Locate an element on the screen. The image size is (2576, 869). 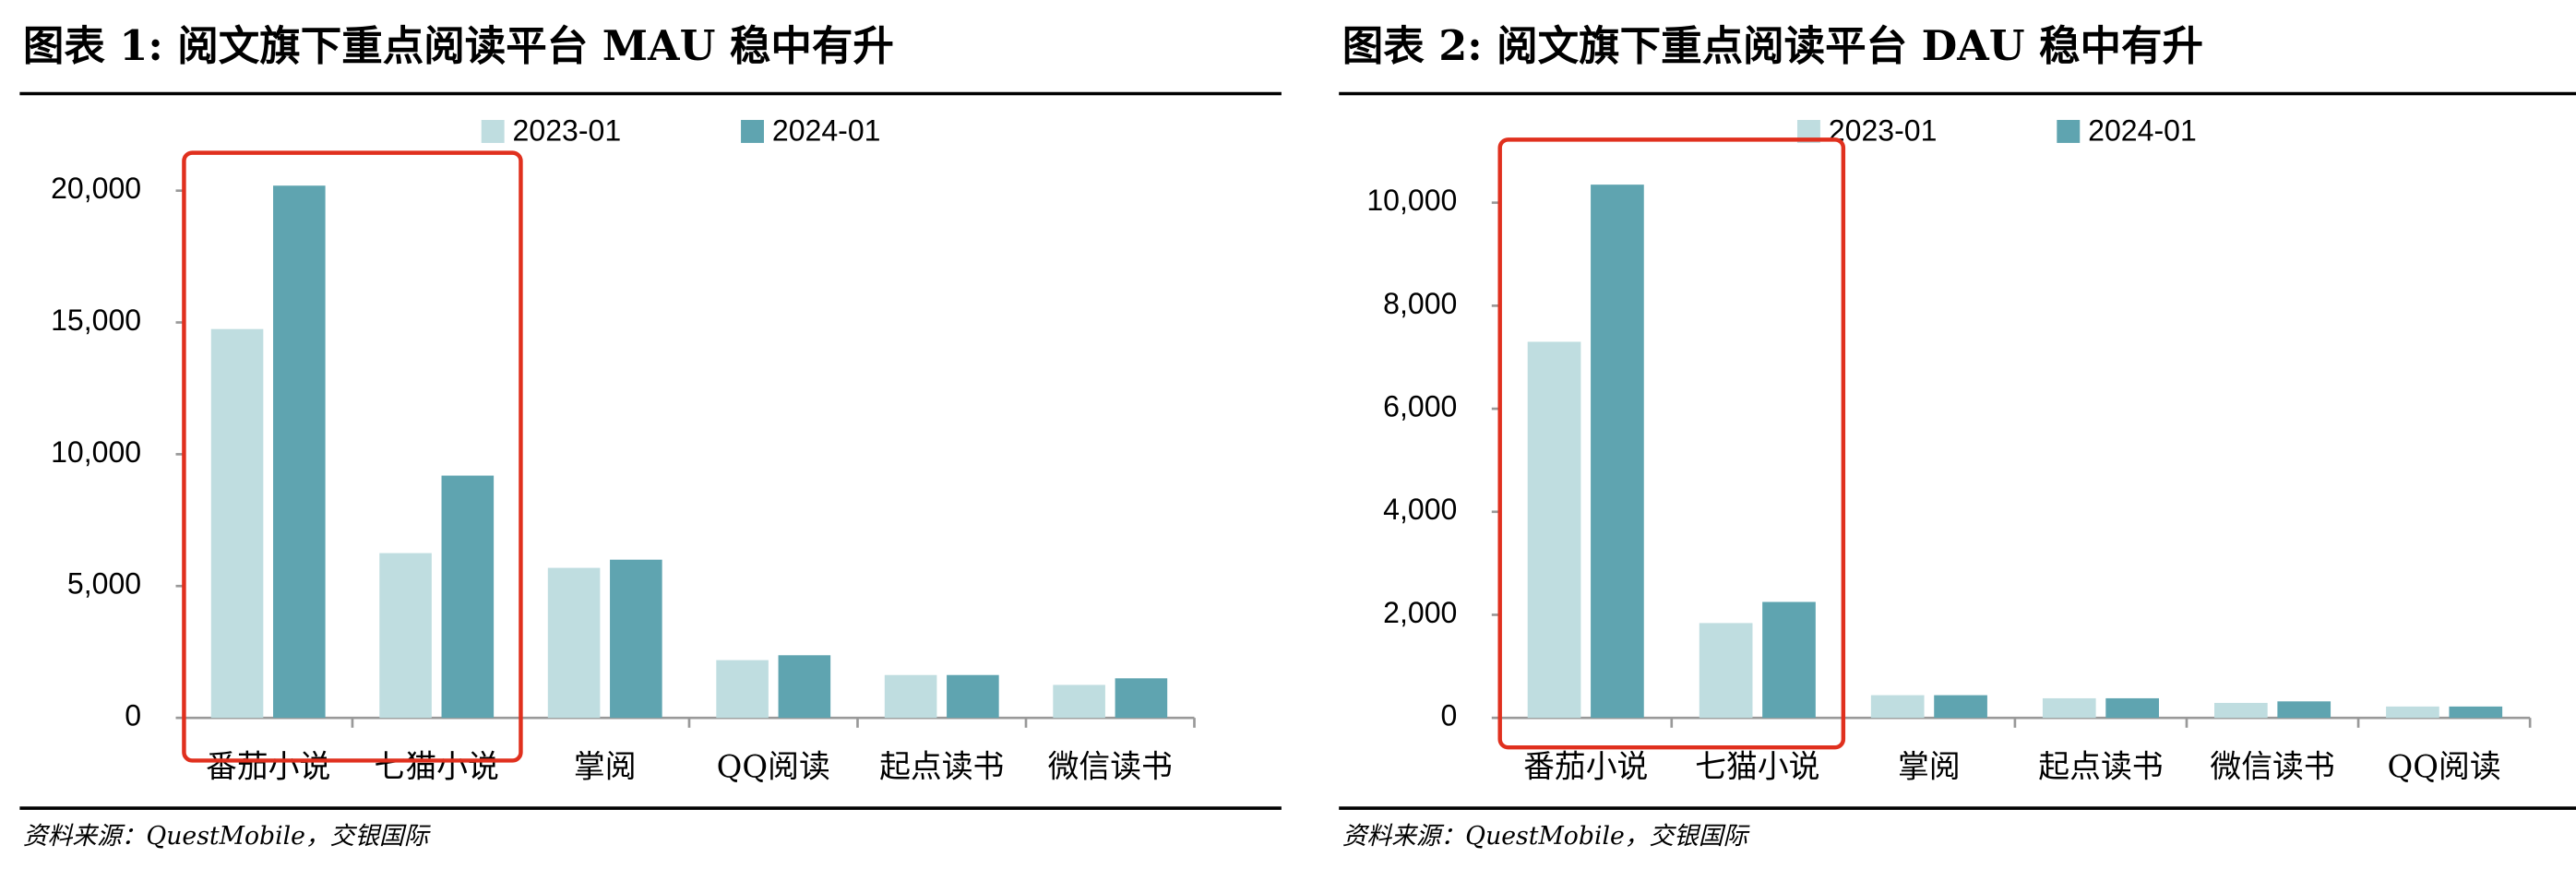
y-tick-label: 15,000 is located at coordinates (96, 320).